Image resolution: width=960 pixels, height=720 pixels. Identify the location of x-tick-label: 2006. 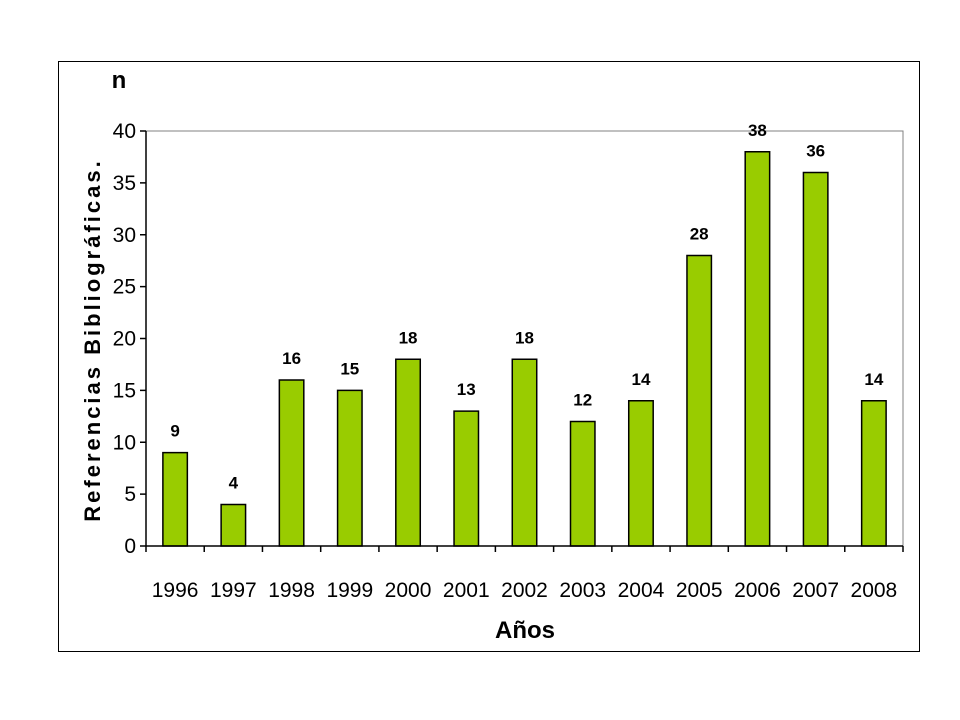
(757, 590).